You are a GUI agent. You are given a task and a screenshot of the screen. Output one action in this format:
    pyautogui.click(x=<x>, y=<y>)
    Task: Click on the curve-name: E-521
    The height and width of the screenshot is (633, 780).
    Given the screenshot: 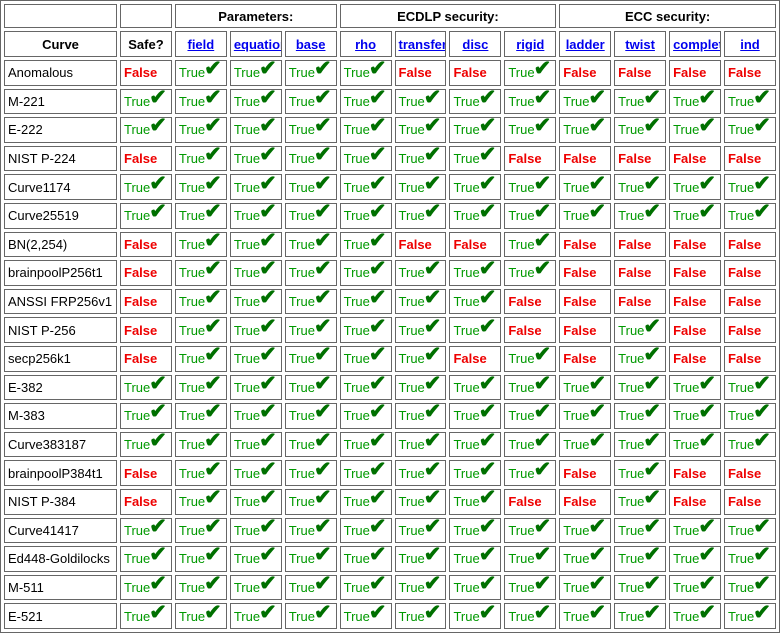 What is the action you would take?
    pyautogui.click(x=60, y=616)
    